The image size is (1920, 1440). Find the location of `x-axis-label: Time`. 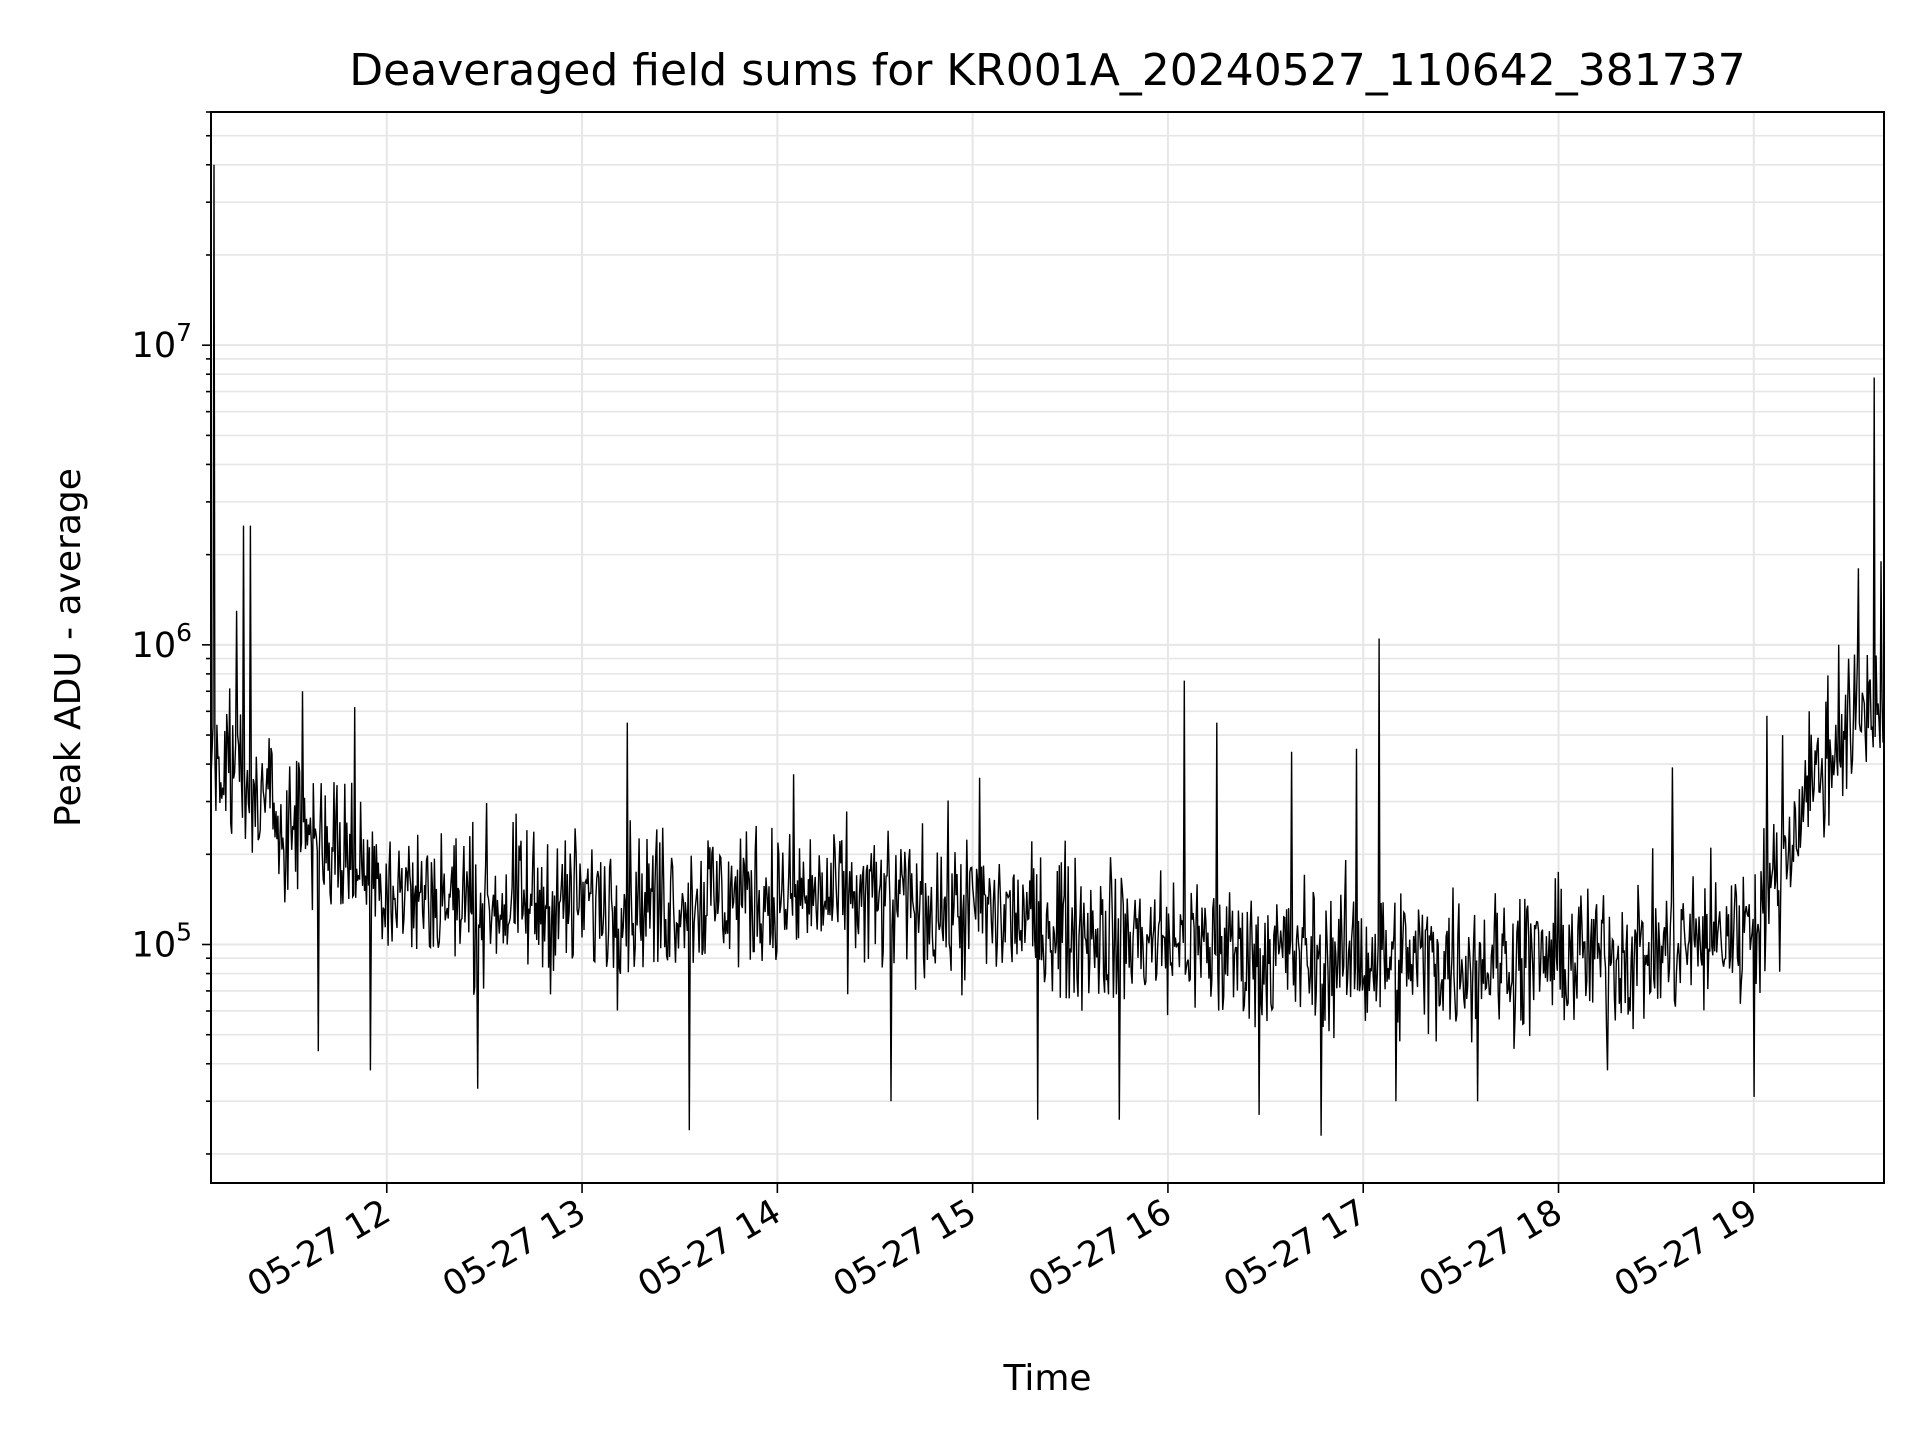

x-axis-label: Time is located at coordinates (1046, 1378).